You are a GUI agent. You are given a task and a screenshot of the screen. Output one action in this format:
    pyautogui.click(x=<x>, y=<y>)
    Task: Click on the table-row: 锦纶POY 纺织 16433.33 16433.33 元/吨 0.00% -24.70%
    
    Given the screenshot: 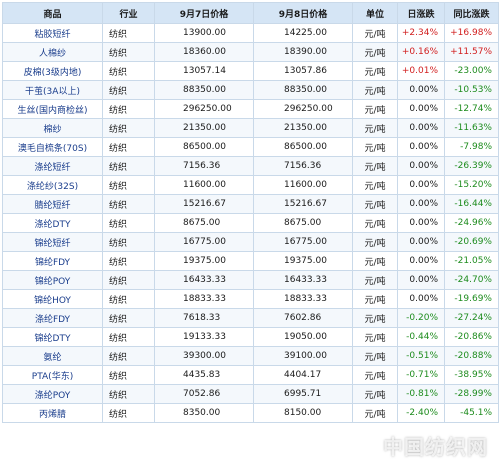 What is the action you would take?
    pyautogui.click(x=250, y=280)
    